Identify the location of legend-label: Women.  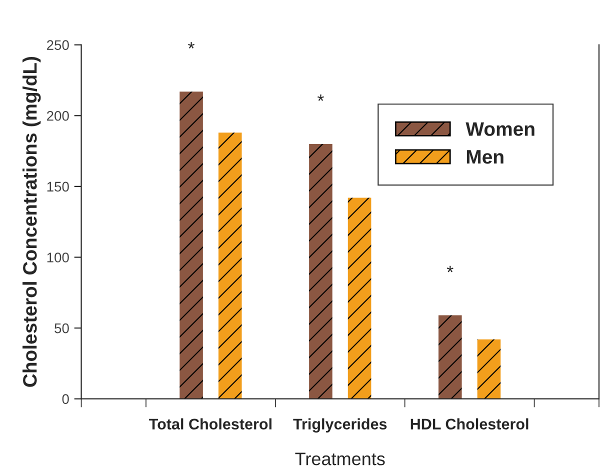
(500, 129).